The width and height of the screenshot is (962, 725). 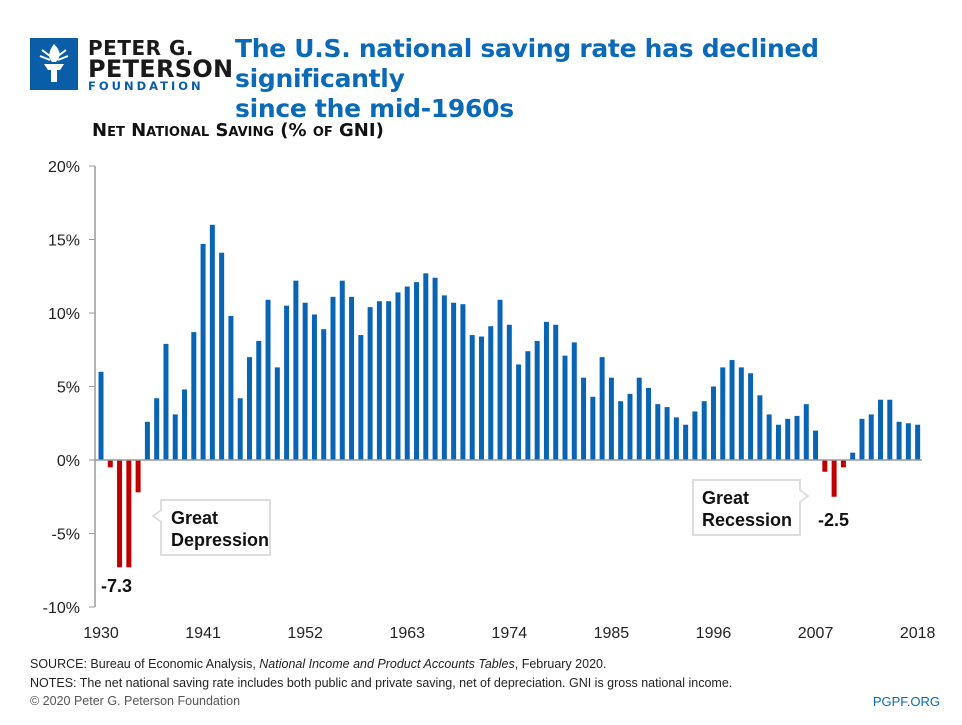 I want to click on bar-1950, so click(x=287, y=382).